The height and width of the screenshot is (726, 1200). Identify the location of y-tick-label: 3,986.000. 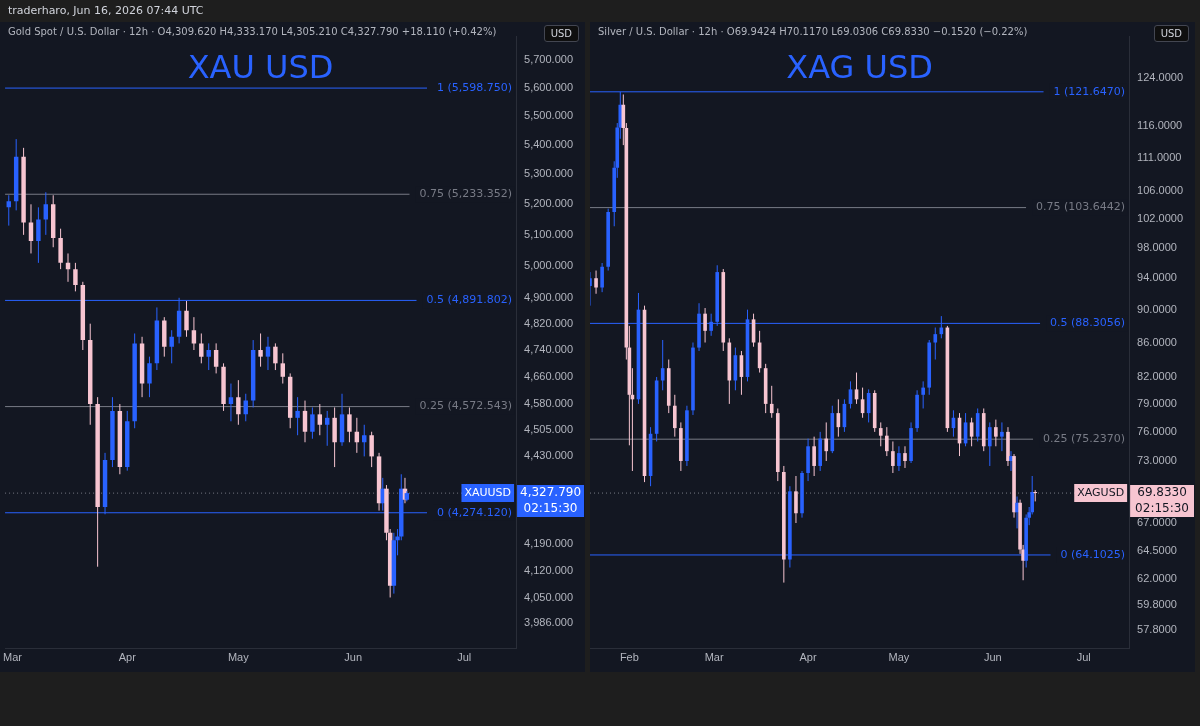
(548, 621).